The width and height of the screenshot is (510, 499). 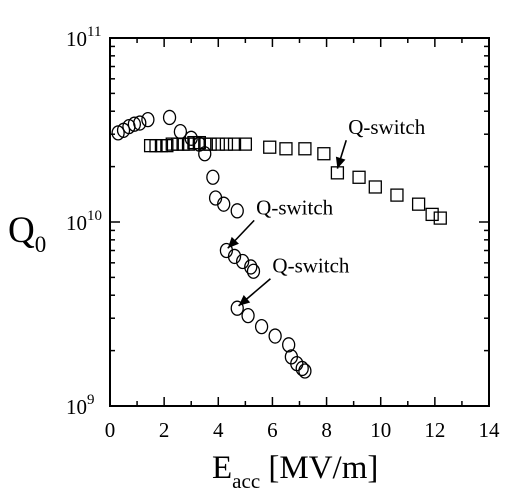 I want to click on x-tick-label: 10, so click(x=380, y=430).